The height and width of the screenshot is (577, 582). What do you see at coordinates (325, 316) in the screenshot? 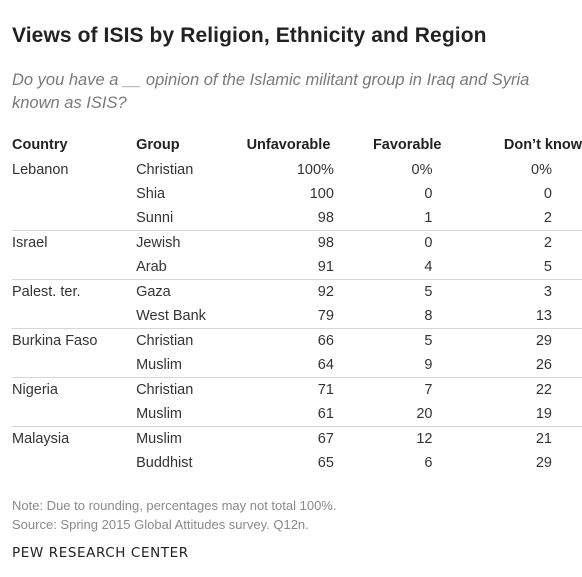
I see `cell-unfavorable: 79` at bounding box center [325, 316].